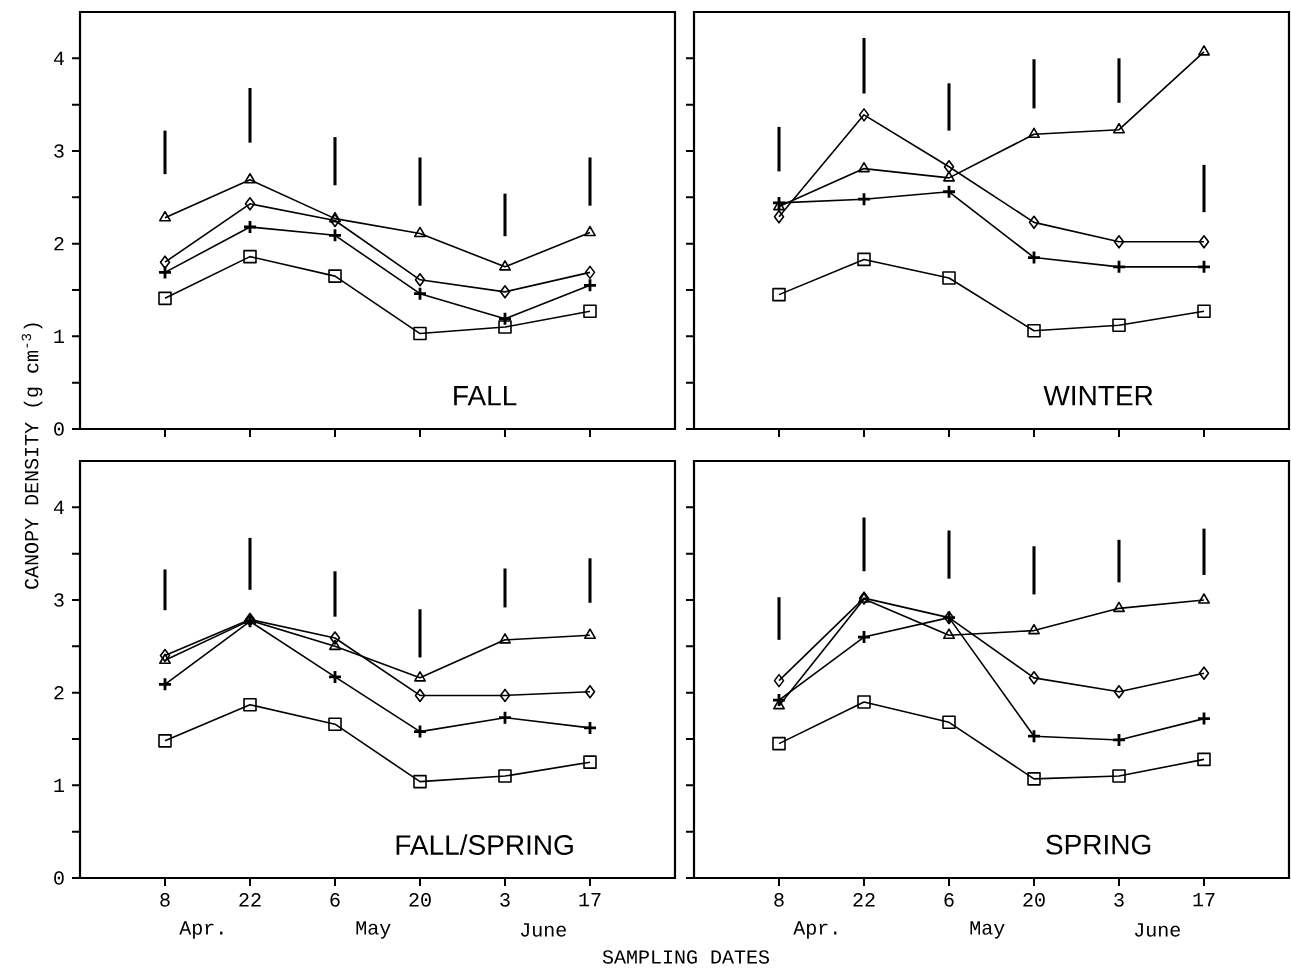  I want to click on text: FALL/SPRING, so click(484, 844).